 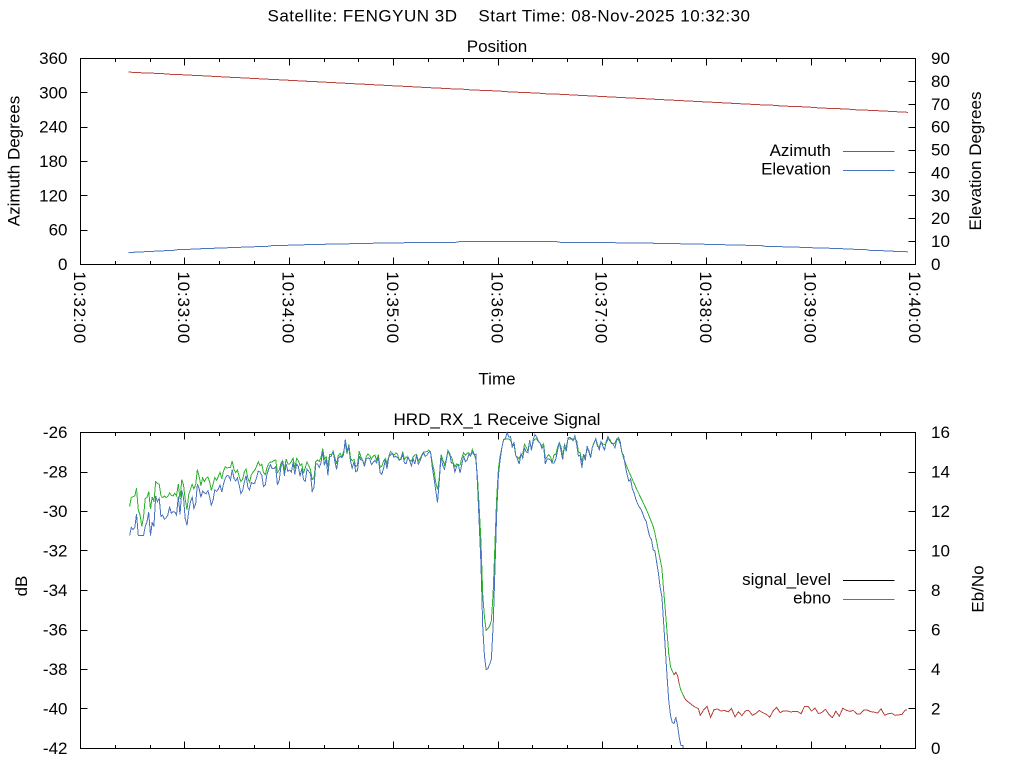 I want to click on svg-text: -36, so click(x=55, y=630).